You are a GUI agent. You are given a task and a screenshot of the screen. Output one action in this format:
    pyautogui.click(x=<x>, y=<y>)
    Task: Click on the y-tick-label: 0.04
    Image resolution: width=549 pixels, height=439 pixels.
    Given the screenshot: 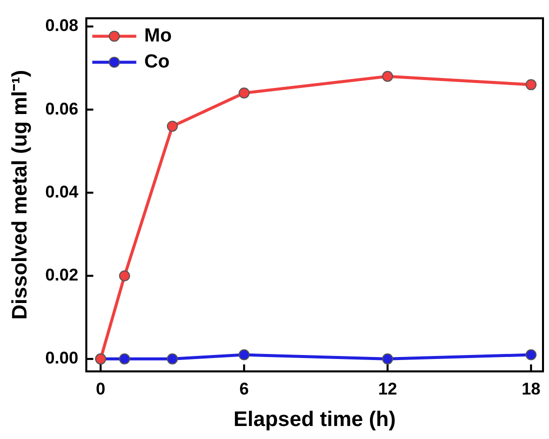 What is the action you would take?
    pyautogui.click(x=62, y=192)
    